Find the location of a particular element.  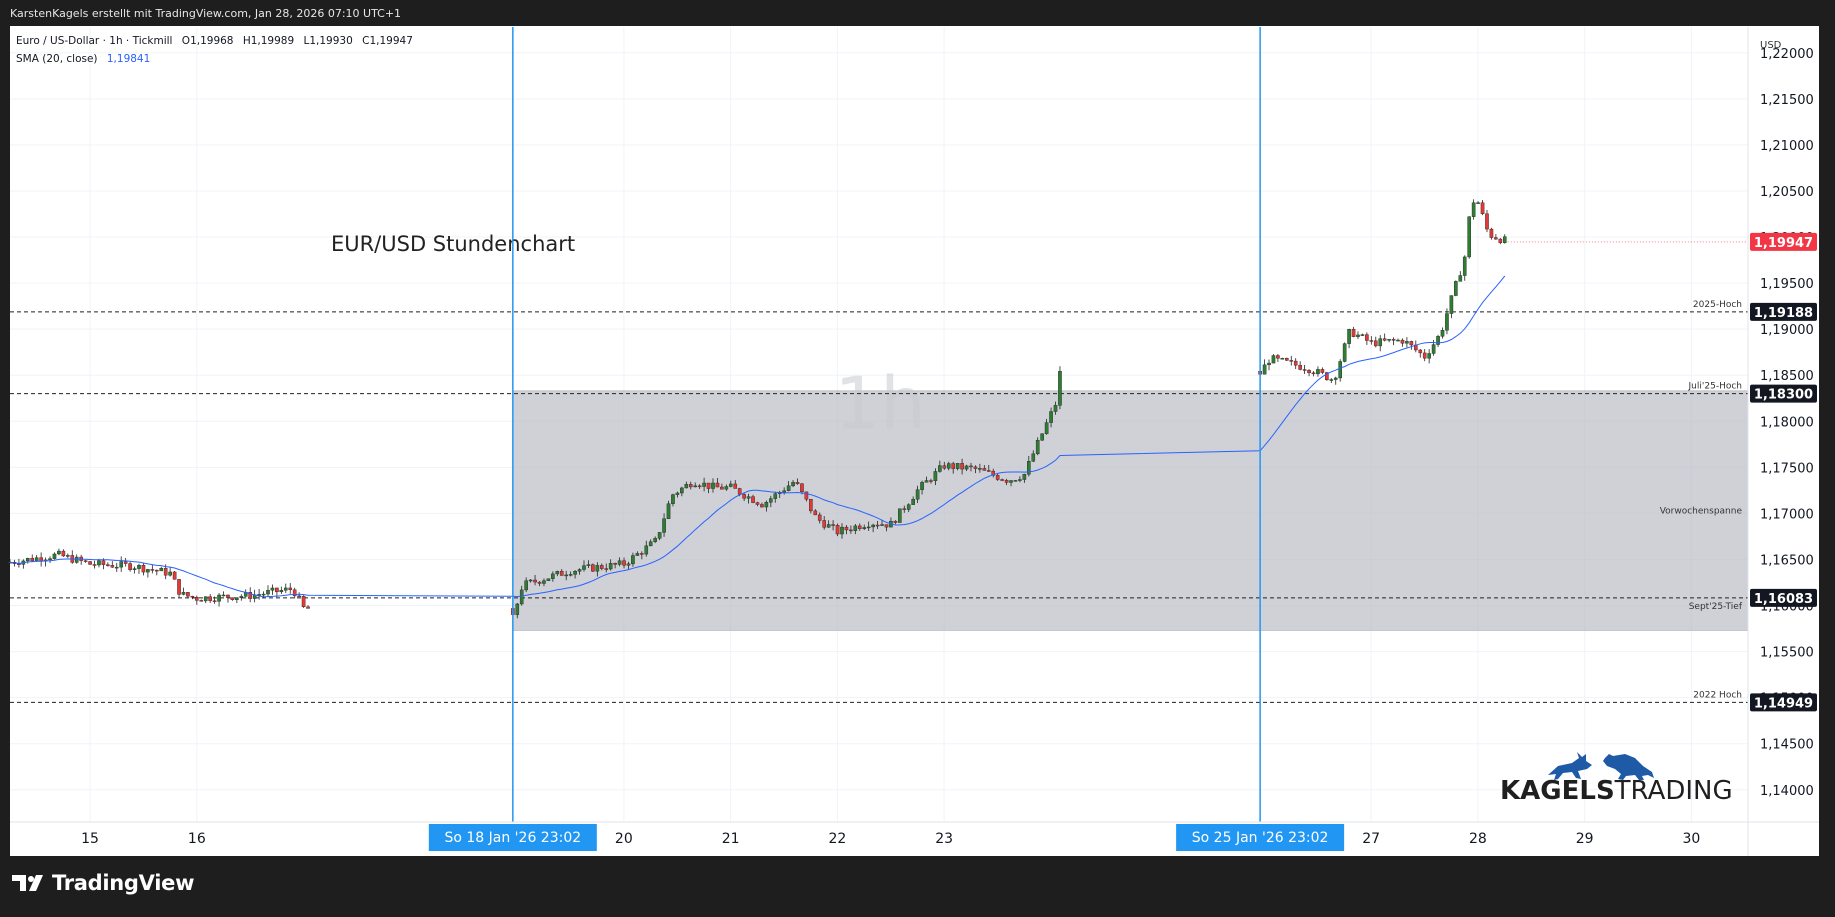

price-tick-label: 1,21500 is located at coordinates (1787, 100).